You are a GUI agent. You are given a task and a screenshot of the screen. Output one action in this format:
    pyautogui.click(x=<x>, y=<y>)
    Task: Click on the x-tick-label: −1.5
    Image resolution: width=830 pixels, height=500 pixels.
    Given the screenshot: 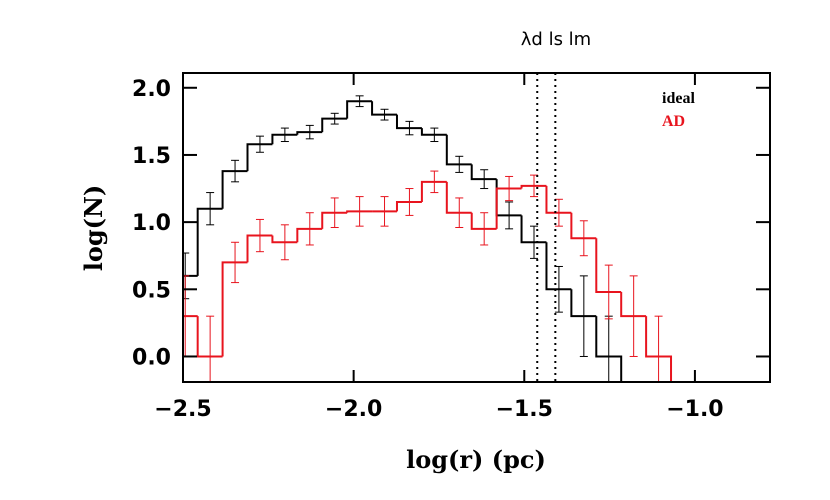 What is the action you would take?
    pyautogui.click(x=524, y=409)
    